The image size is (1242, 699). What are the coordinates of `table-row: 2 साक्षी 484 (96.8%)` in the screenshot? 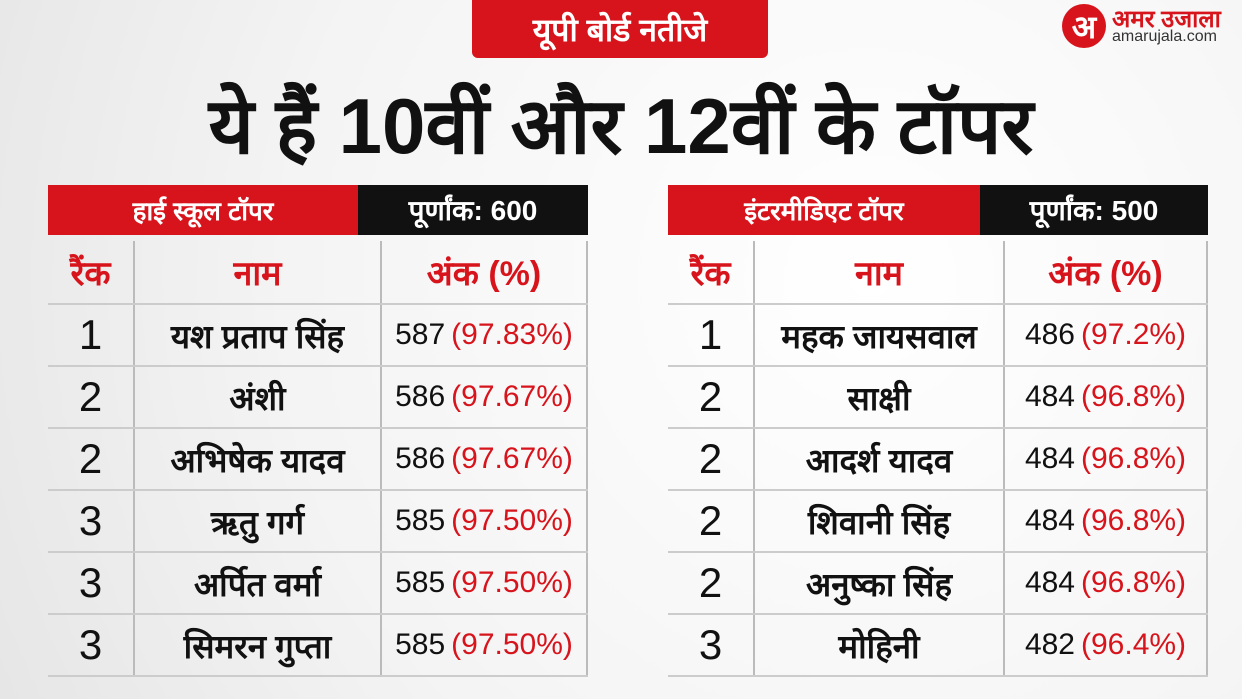 It's located at (938, 398).